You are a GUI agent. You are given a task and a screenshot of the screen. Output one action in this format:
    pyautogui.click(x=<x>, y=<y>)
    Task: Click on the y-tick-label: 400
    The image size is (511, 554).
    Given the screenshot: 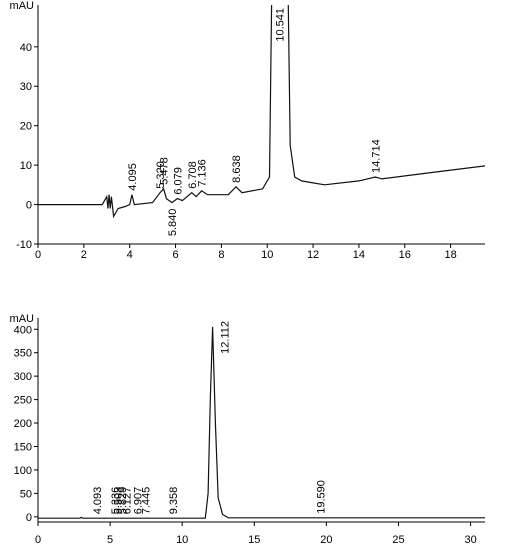 What is the action you would take?
    pyautogui.click(x=23, y=330)
    